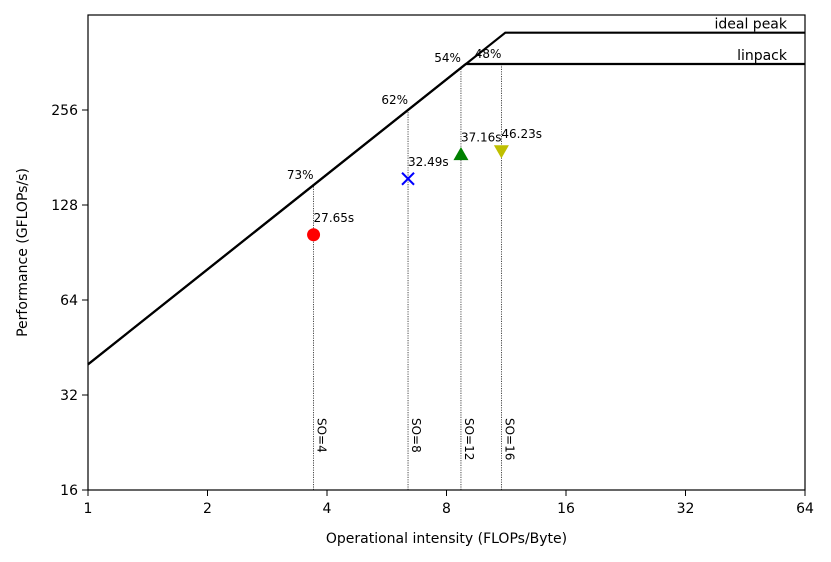  I want to click on x-tick-label: 8, so click(446, 509).